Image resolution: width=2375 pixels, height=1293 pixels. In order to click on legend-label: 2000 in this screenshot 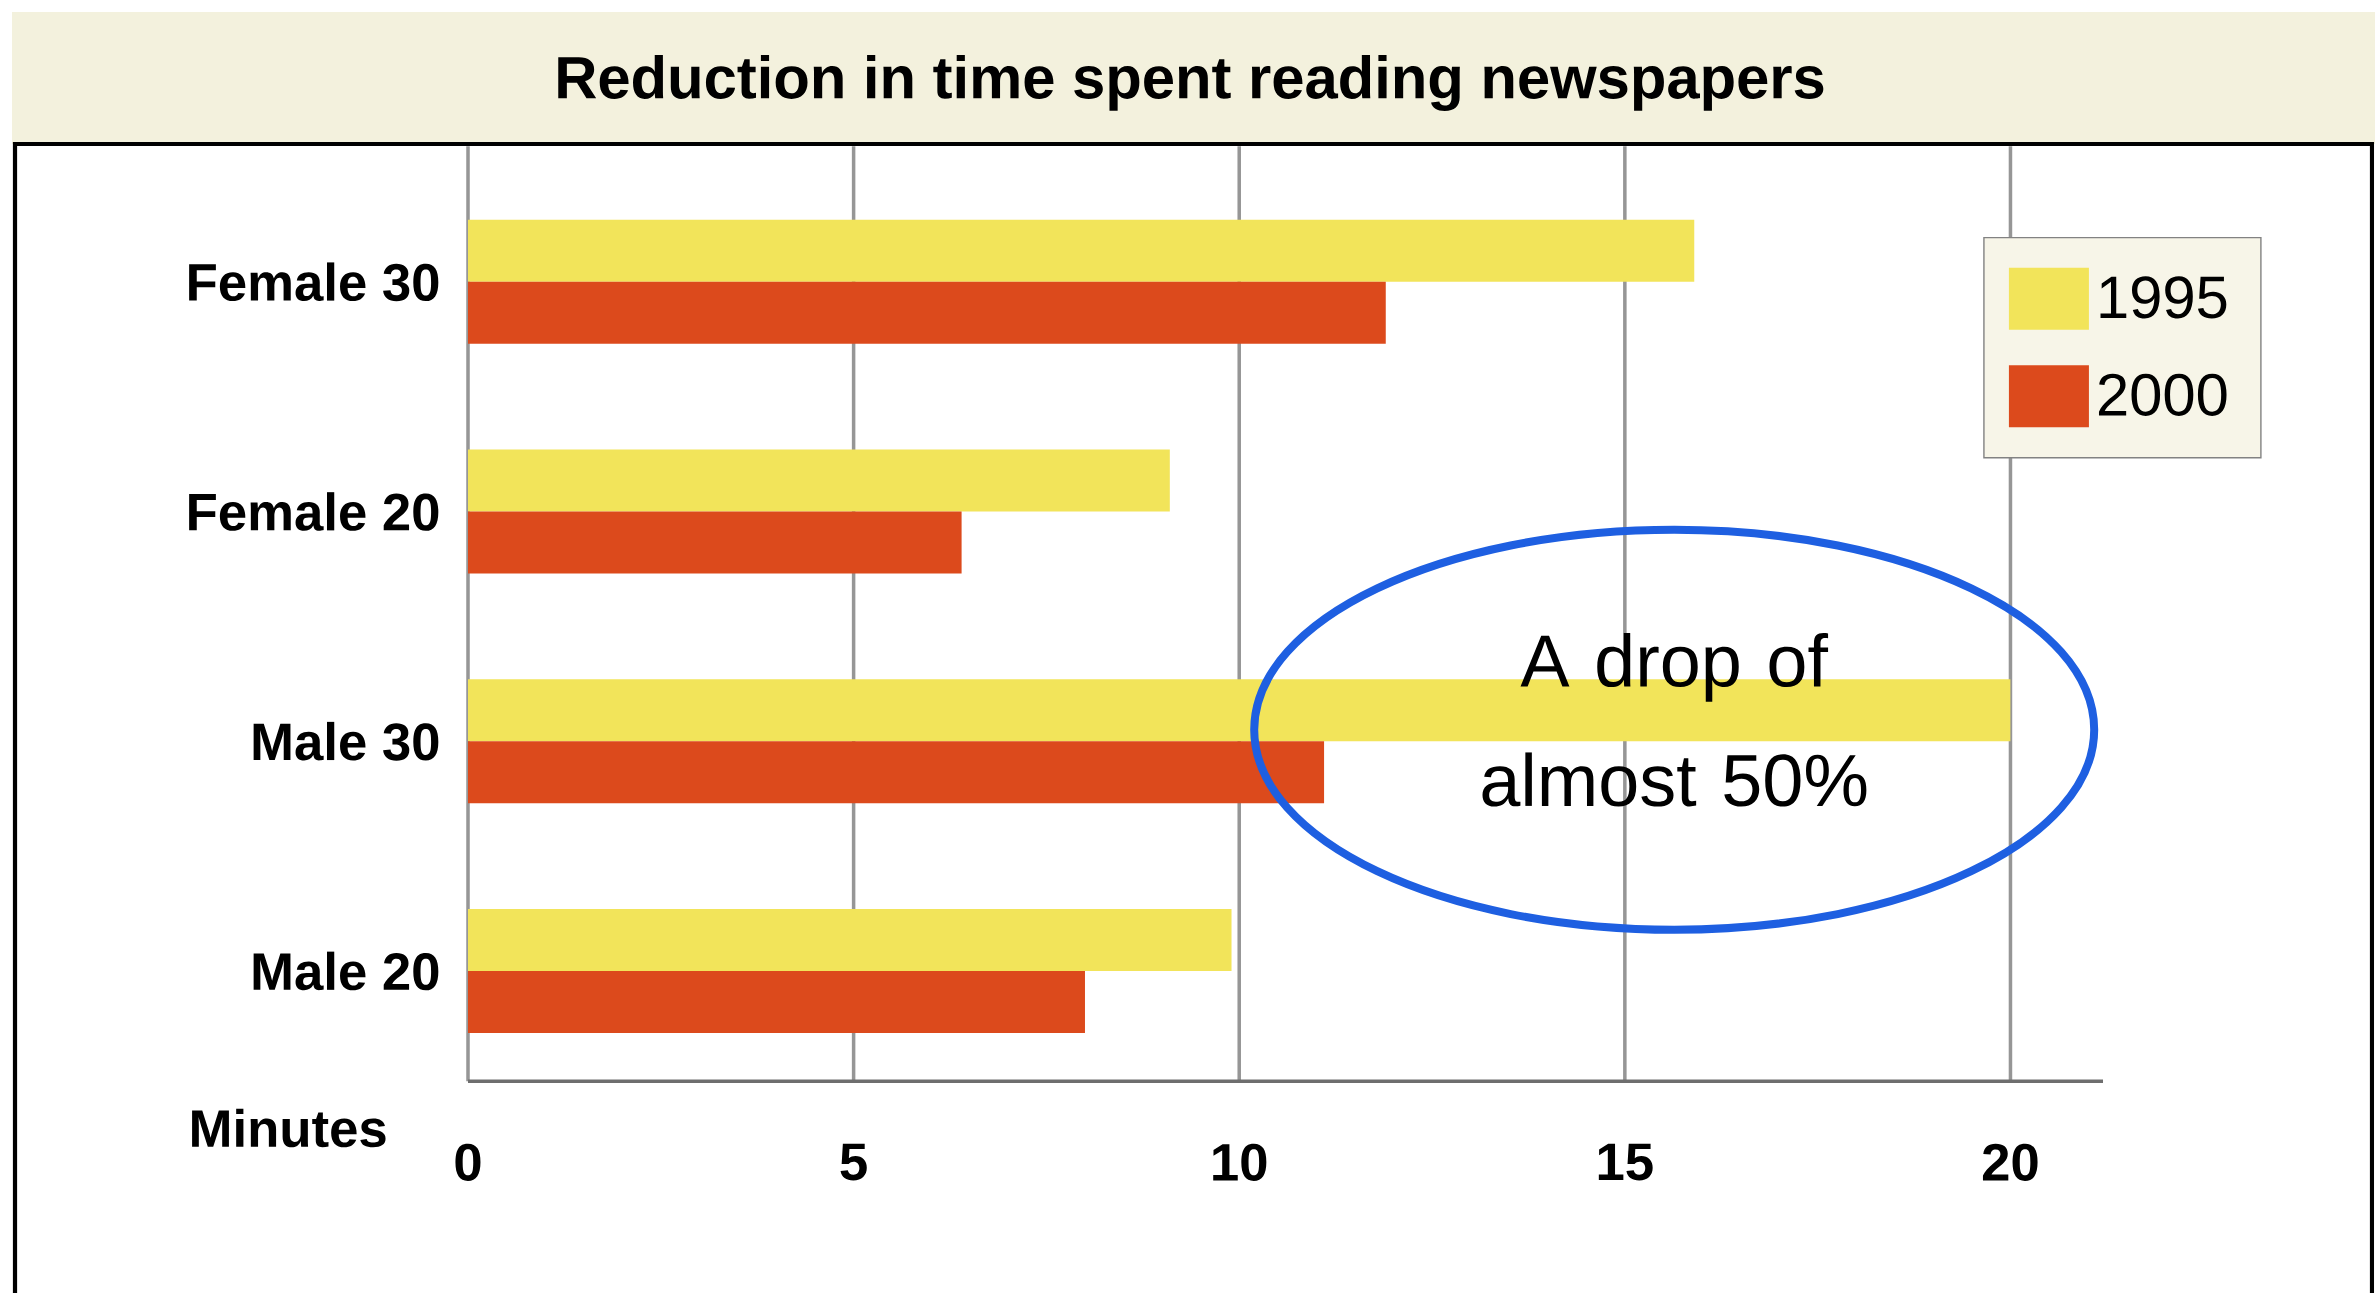, I will do `click(2162, 395)`.